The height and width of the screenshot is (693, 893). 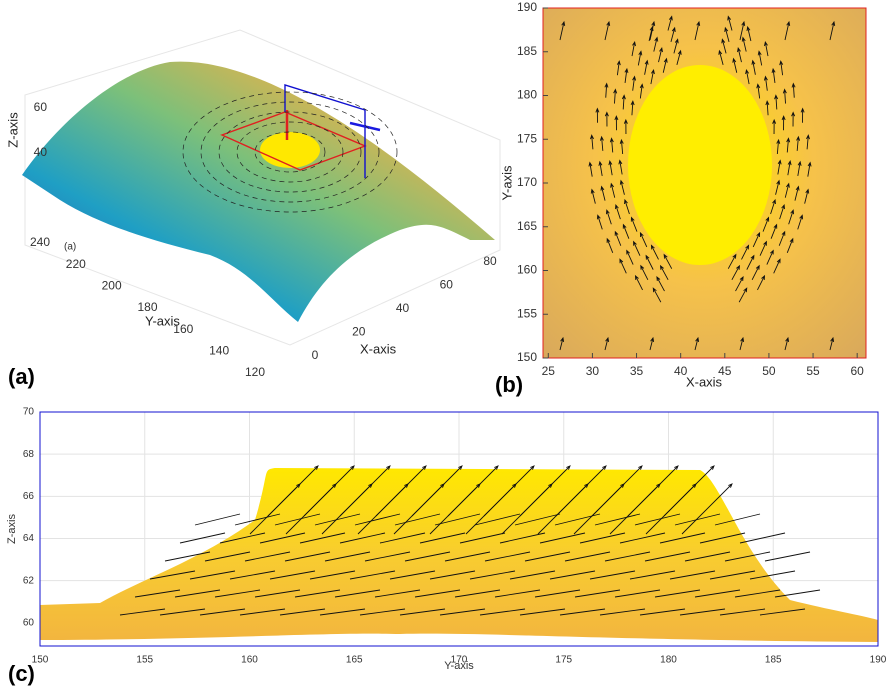 I want to click on contour, so click(x=290, y=152).